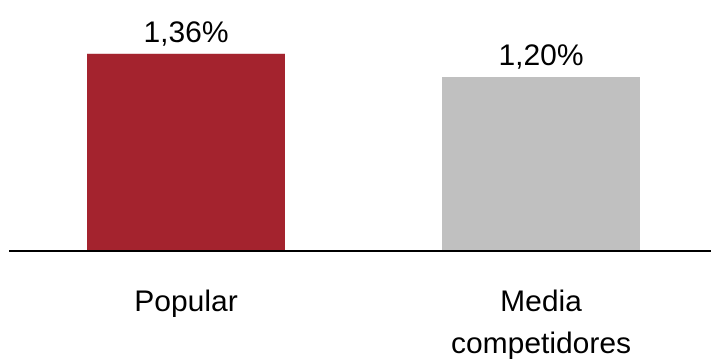 This screenshot has width=711, height=361. Describe the element at coordinates (541, 301) in the screenshot. I see `category-label-line: Media` at that location.